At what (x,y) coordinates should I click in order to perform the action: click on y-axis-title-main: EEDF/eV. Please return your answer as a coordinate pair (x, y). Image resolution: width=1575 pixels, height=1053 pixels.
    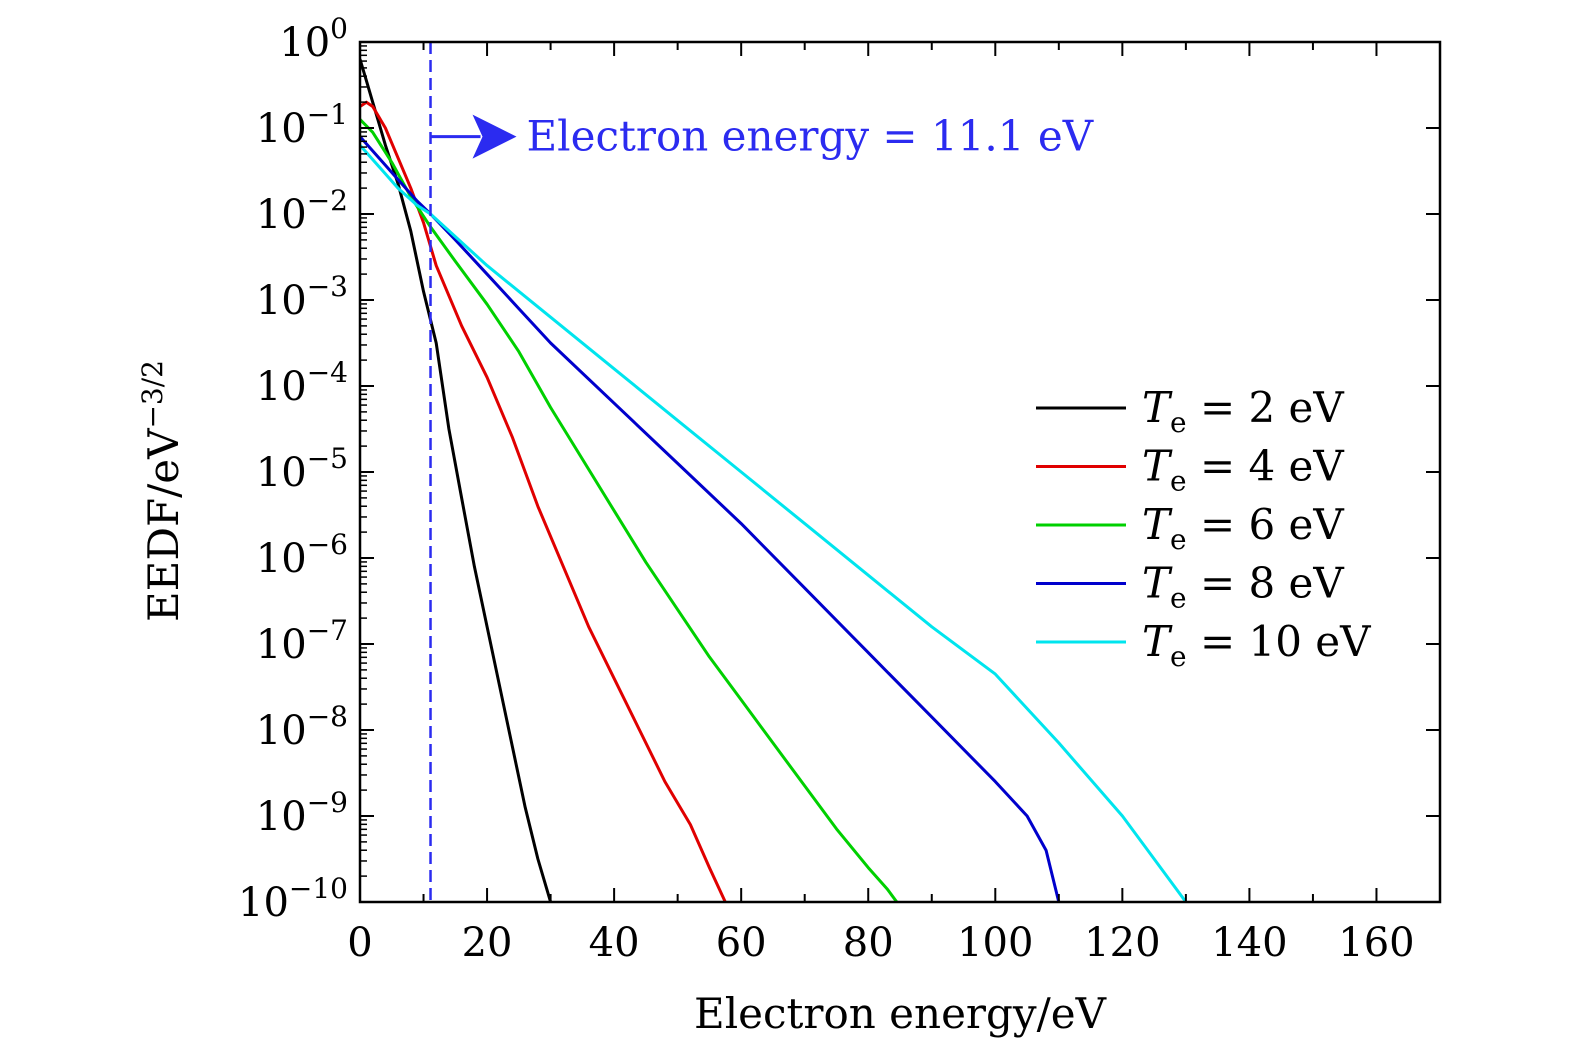
    Looking at the image, I should click on (163, 525).